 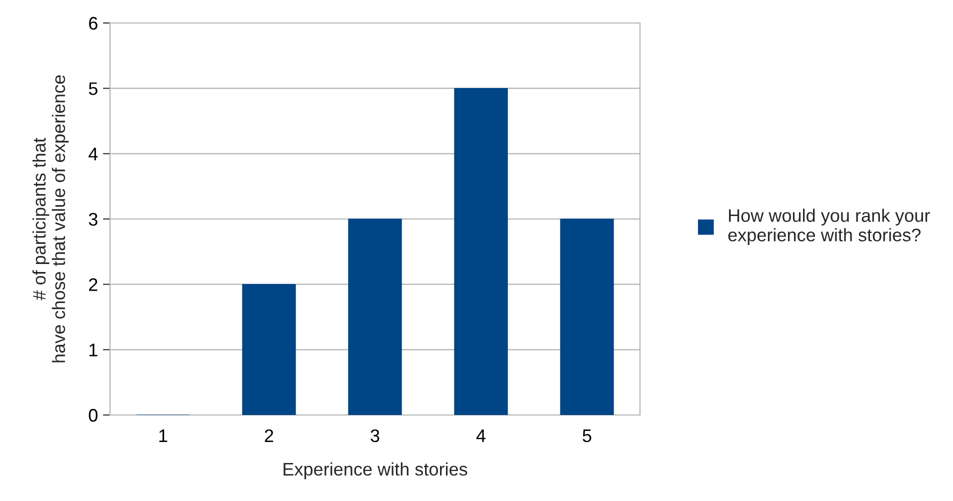 I want to click on y-axis-title: # of participants that have chose that value of experience, so click(x=50, y=218).